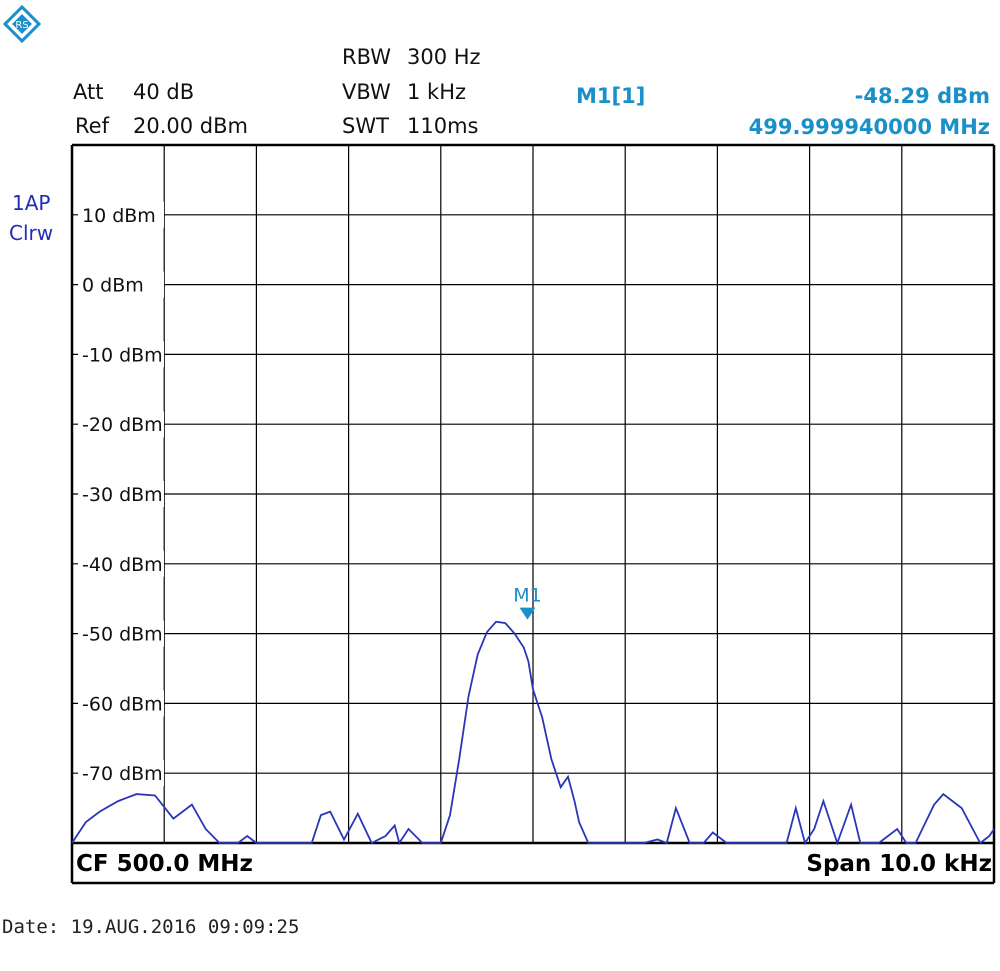  I want to click on y-tick-label: -50 dBm, so click(122, 635).